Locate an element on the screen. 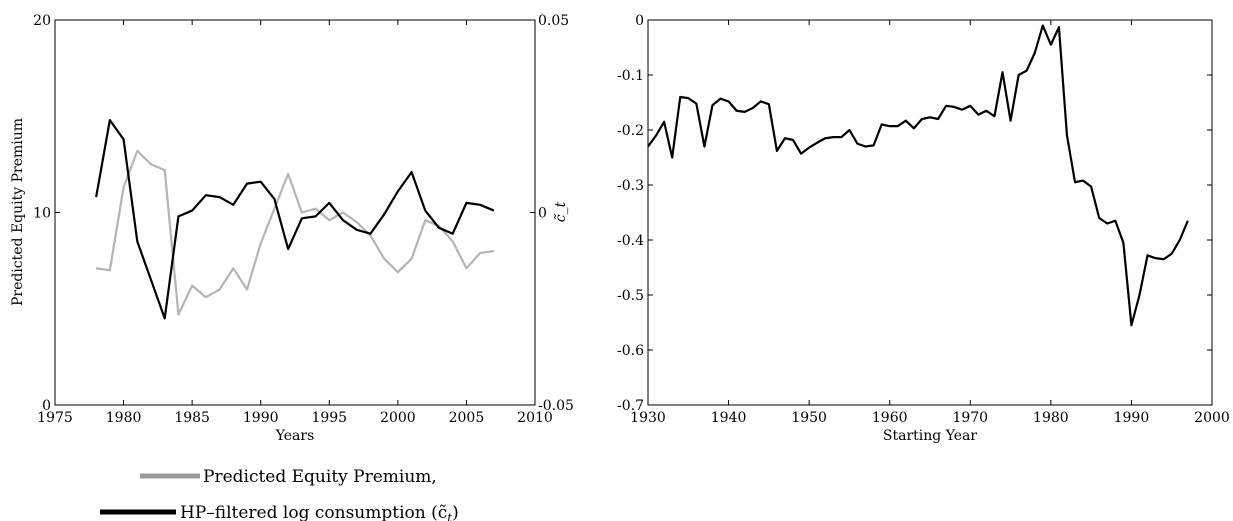 This screenshot has width=1233, height=521. equity-premium-line is located at coordinates (295, 232).